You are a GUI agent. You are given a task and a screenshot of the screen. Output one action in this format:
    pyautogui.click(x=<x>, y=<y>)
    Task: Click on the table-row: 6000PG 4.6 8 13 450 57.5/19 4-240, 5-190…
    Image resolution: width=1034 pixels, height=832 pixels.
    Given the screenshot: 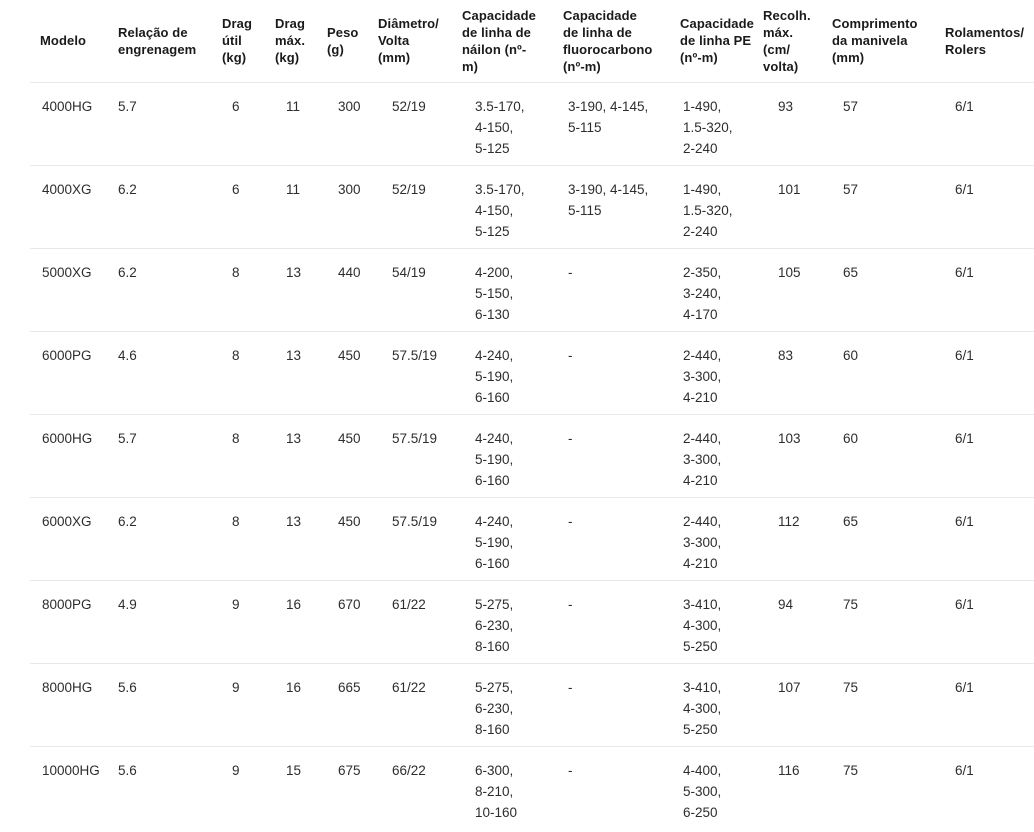 What is the action you would take?
    pyautogui.click(x=532, y=373)
    